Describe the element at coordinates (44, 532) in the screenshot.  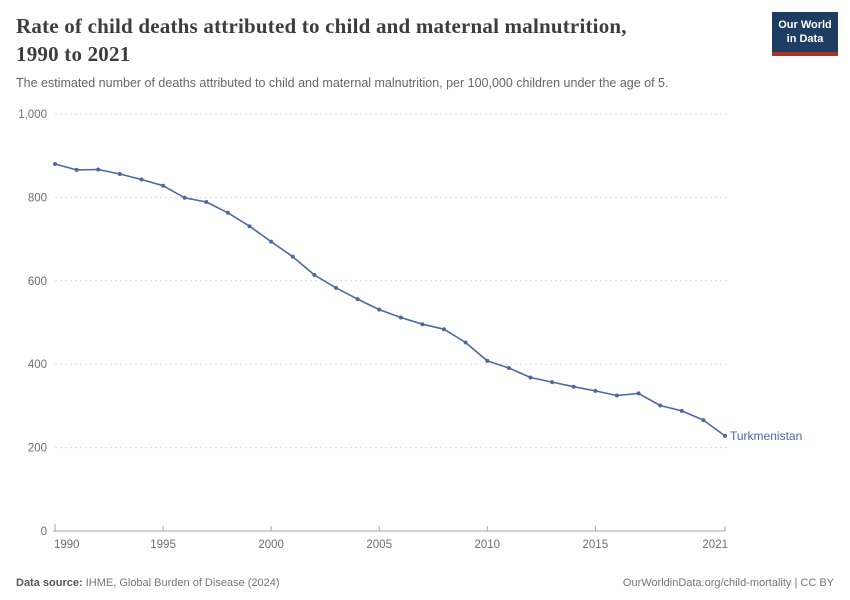
I see `y-tick-label: 0` at that location.